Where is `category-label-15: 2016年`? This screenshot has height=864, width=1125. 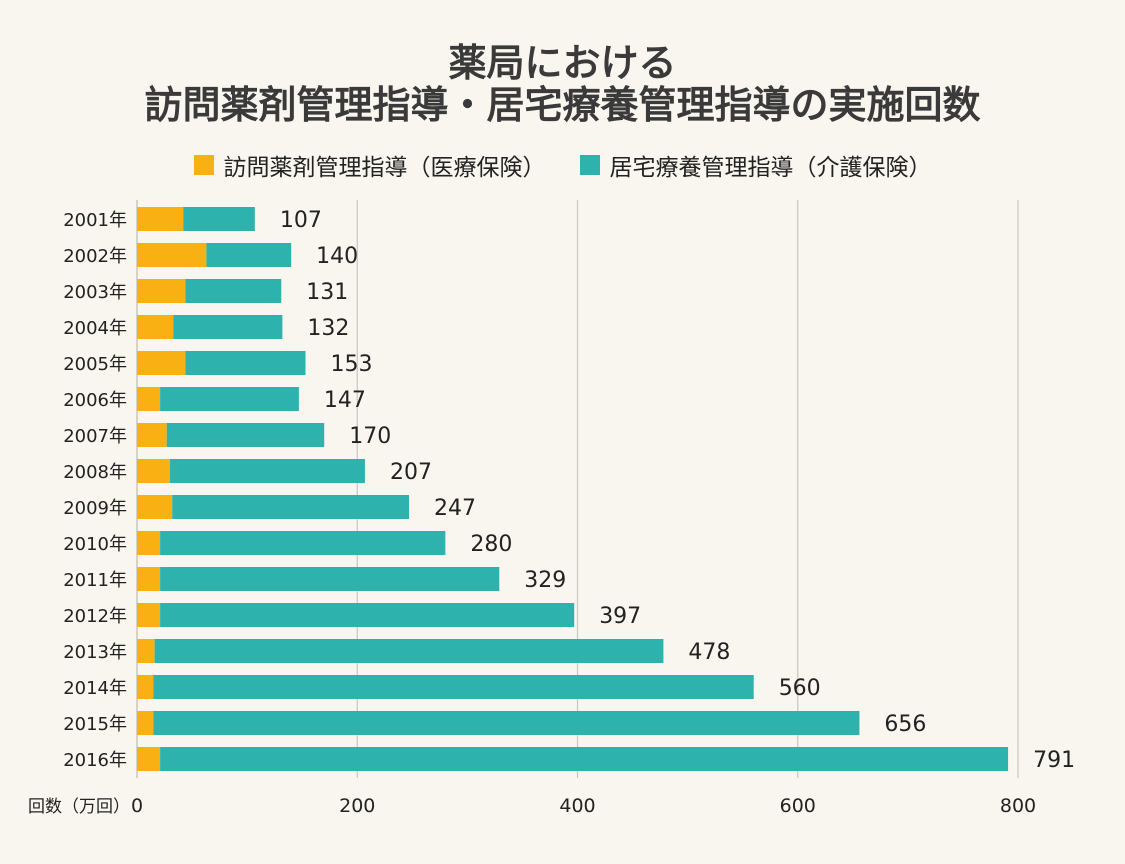 category-label-15: 2016年 is located at coordinates (95, 760).